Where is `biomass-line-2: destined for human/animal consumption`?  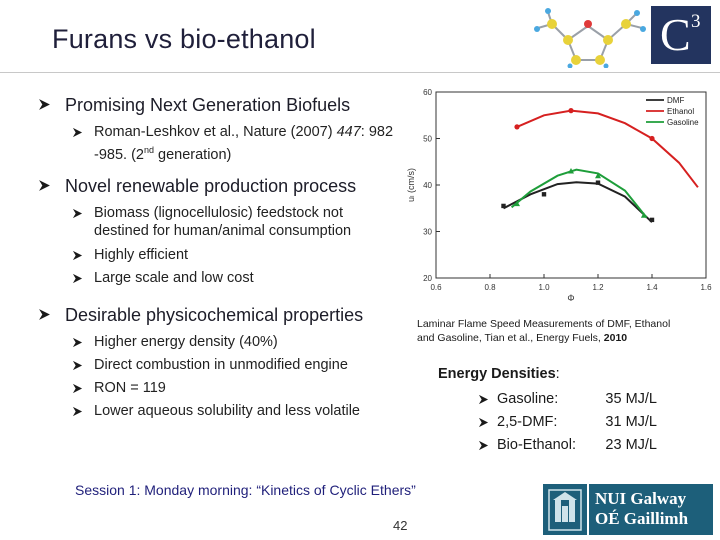 biomass-line-2: destined for human/animal consumption is located at coordinates (223, 230).